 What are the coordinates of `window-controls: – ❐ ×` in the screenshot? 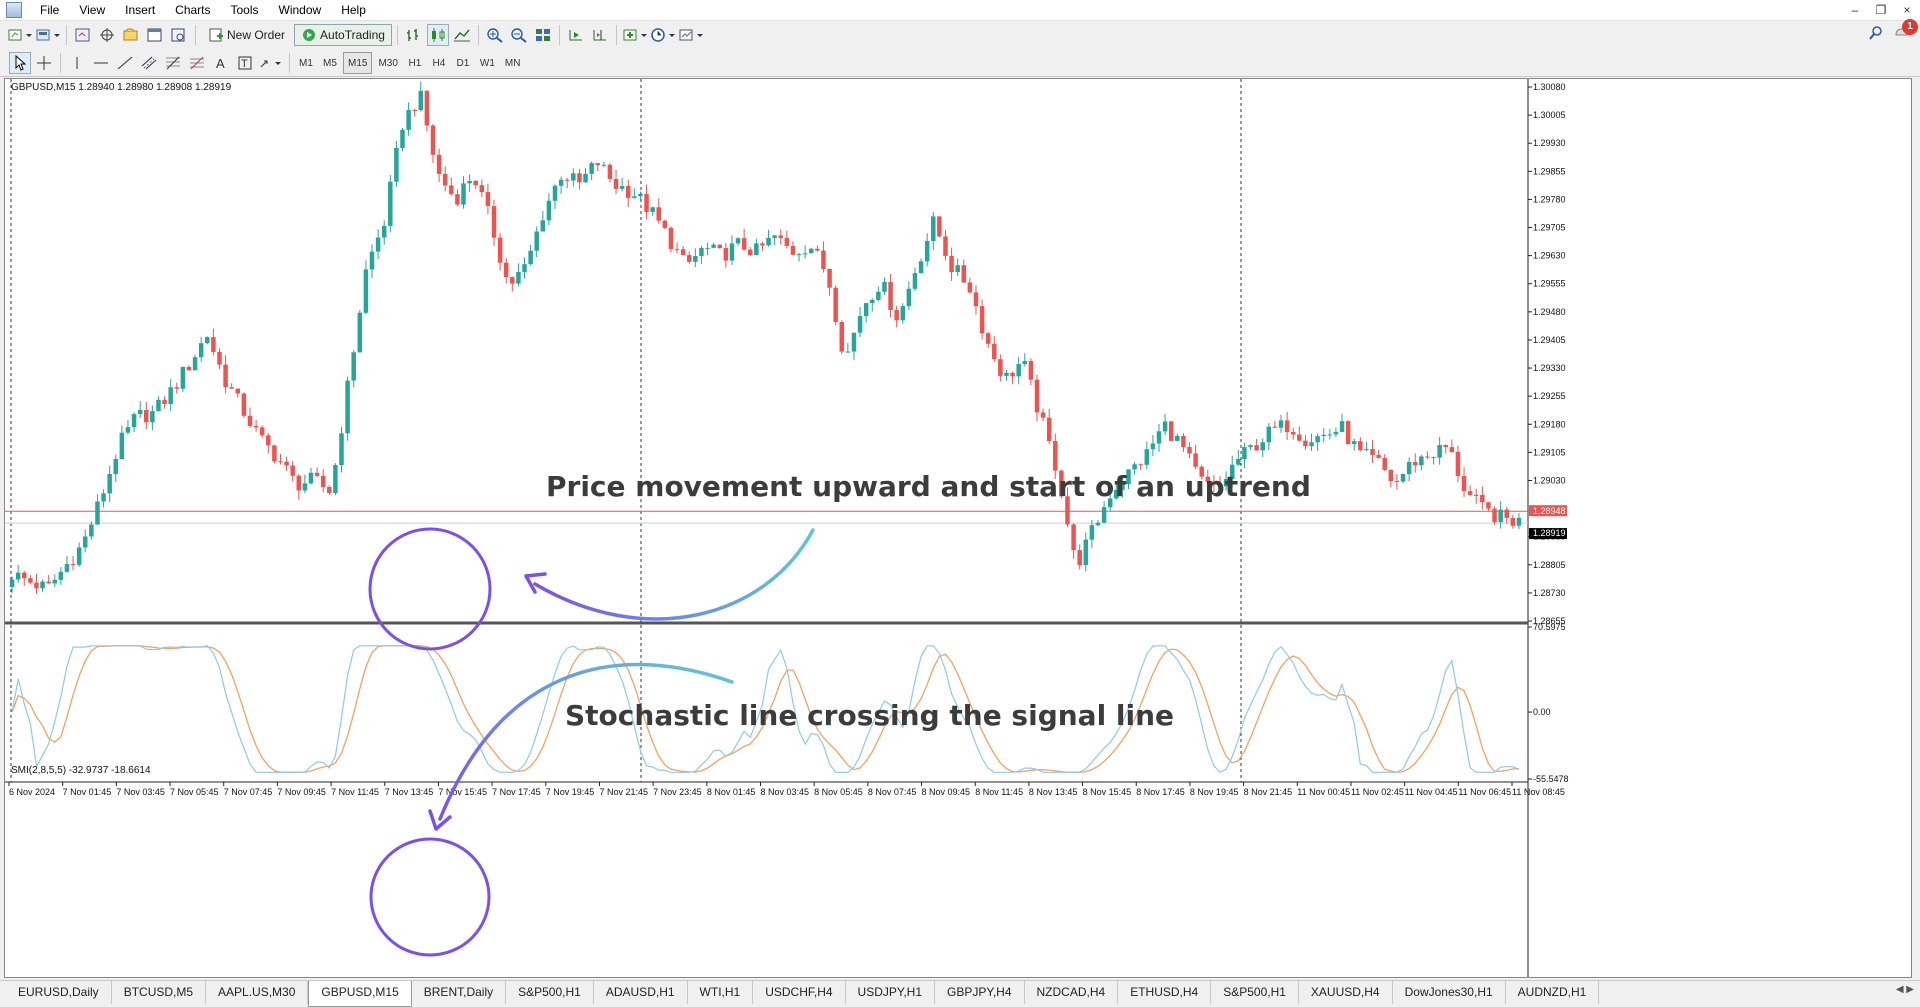 It's located at (1881, 10).